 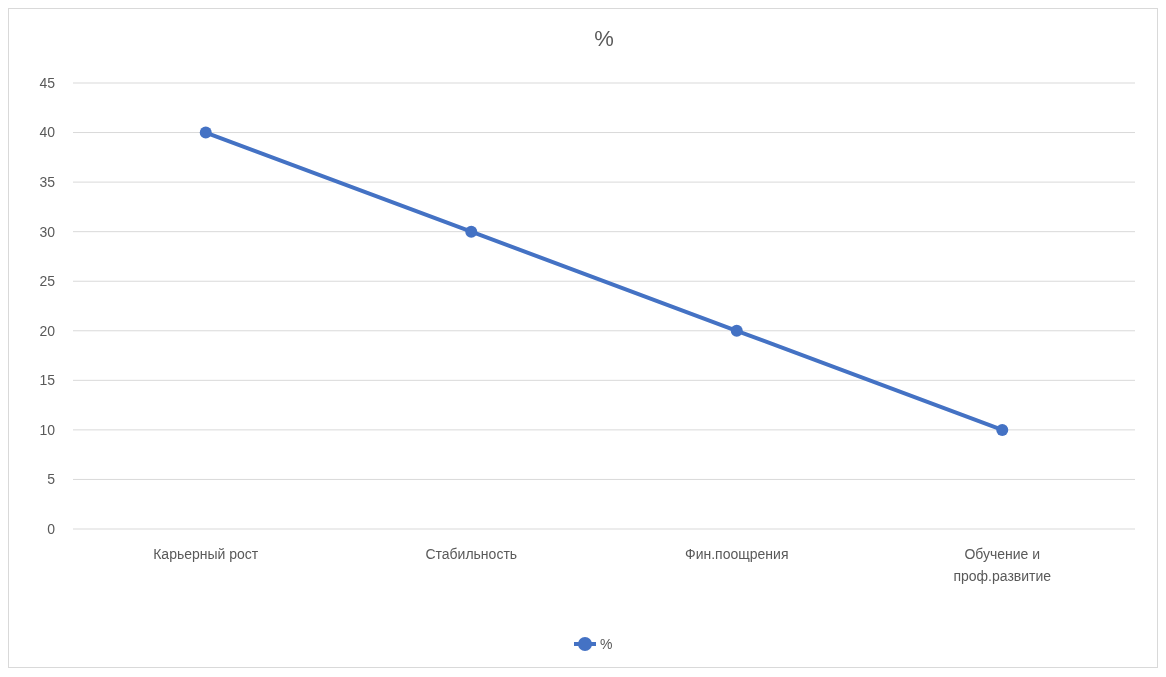 What do you see at coordinates (47, 429) in the screenshot?
I see `y-tick-label: 10` at bounding box center [47, 429].